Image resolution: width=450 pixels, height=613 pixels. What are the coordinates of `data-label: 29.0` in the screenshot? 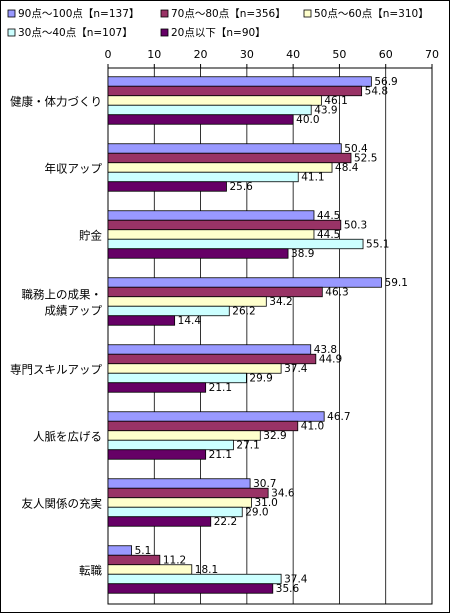 It's located at (256, 513).